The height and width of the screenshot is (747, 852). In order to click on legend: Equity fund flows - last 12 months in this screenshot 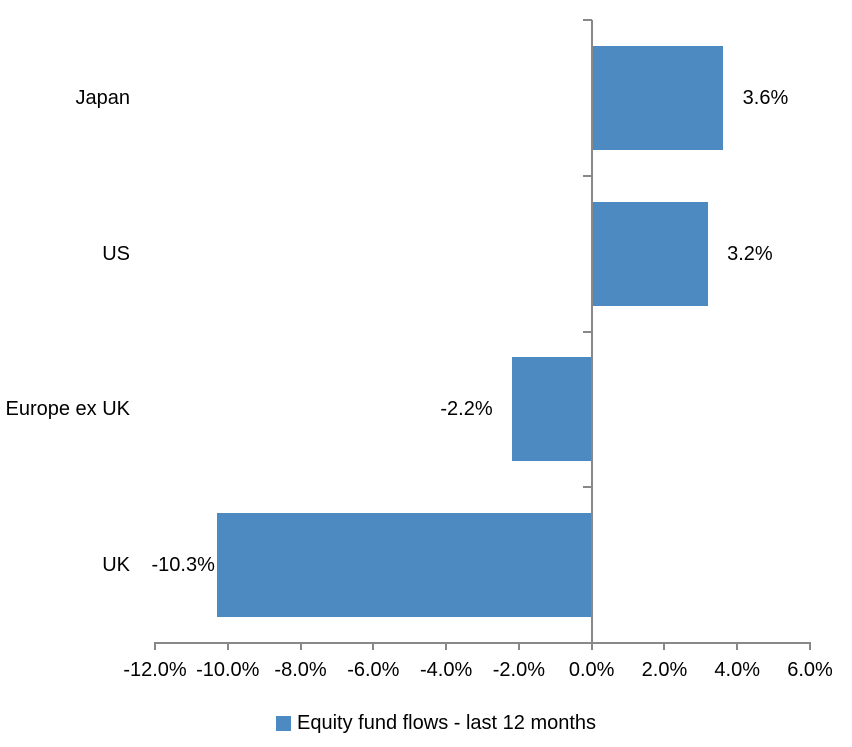, I will do `click(436, 723)`.